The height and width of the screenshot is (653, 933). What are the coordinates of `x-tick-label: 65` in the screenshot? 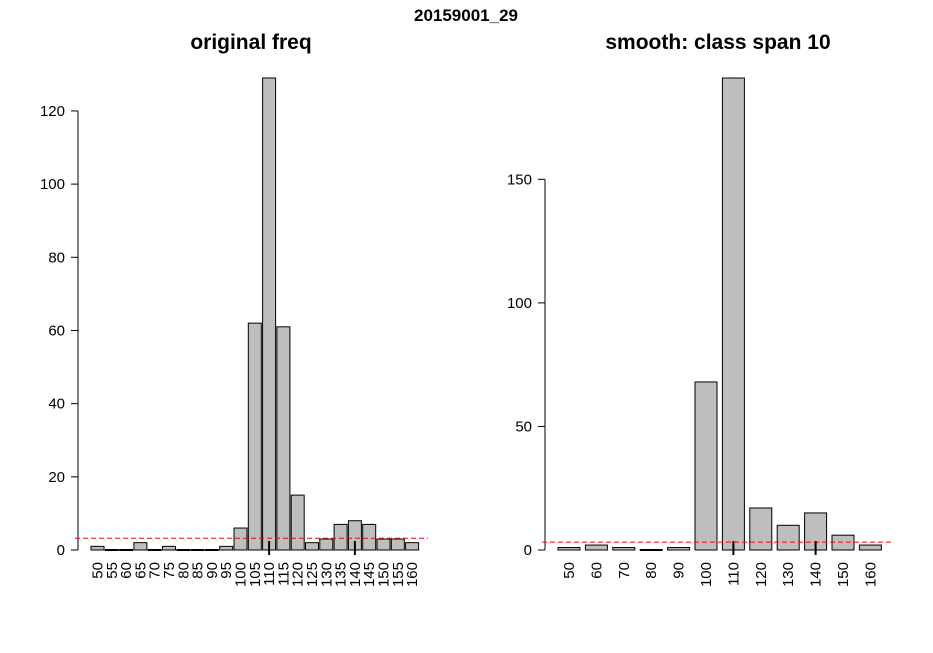 It's located at (140, 570).